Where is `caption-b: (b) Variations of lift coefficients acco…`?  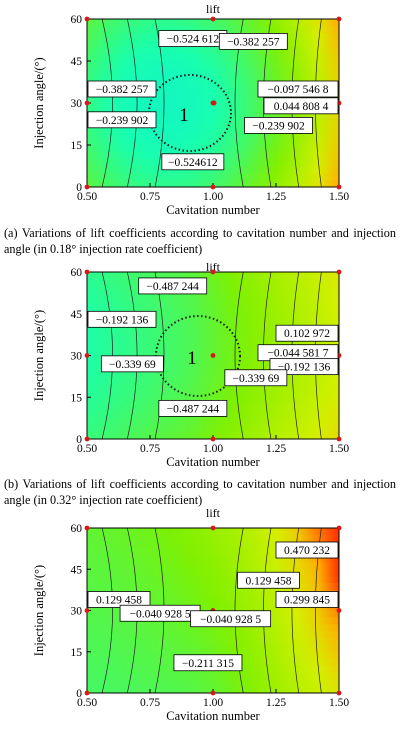 caption-b: (b) Variations of lift coefficients acco… is located at coordinates (200, 492).